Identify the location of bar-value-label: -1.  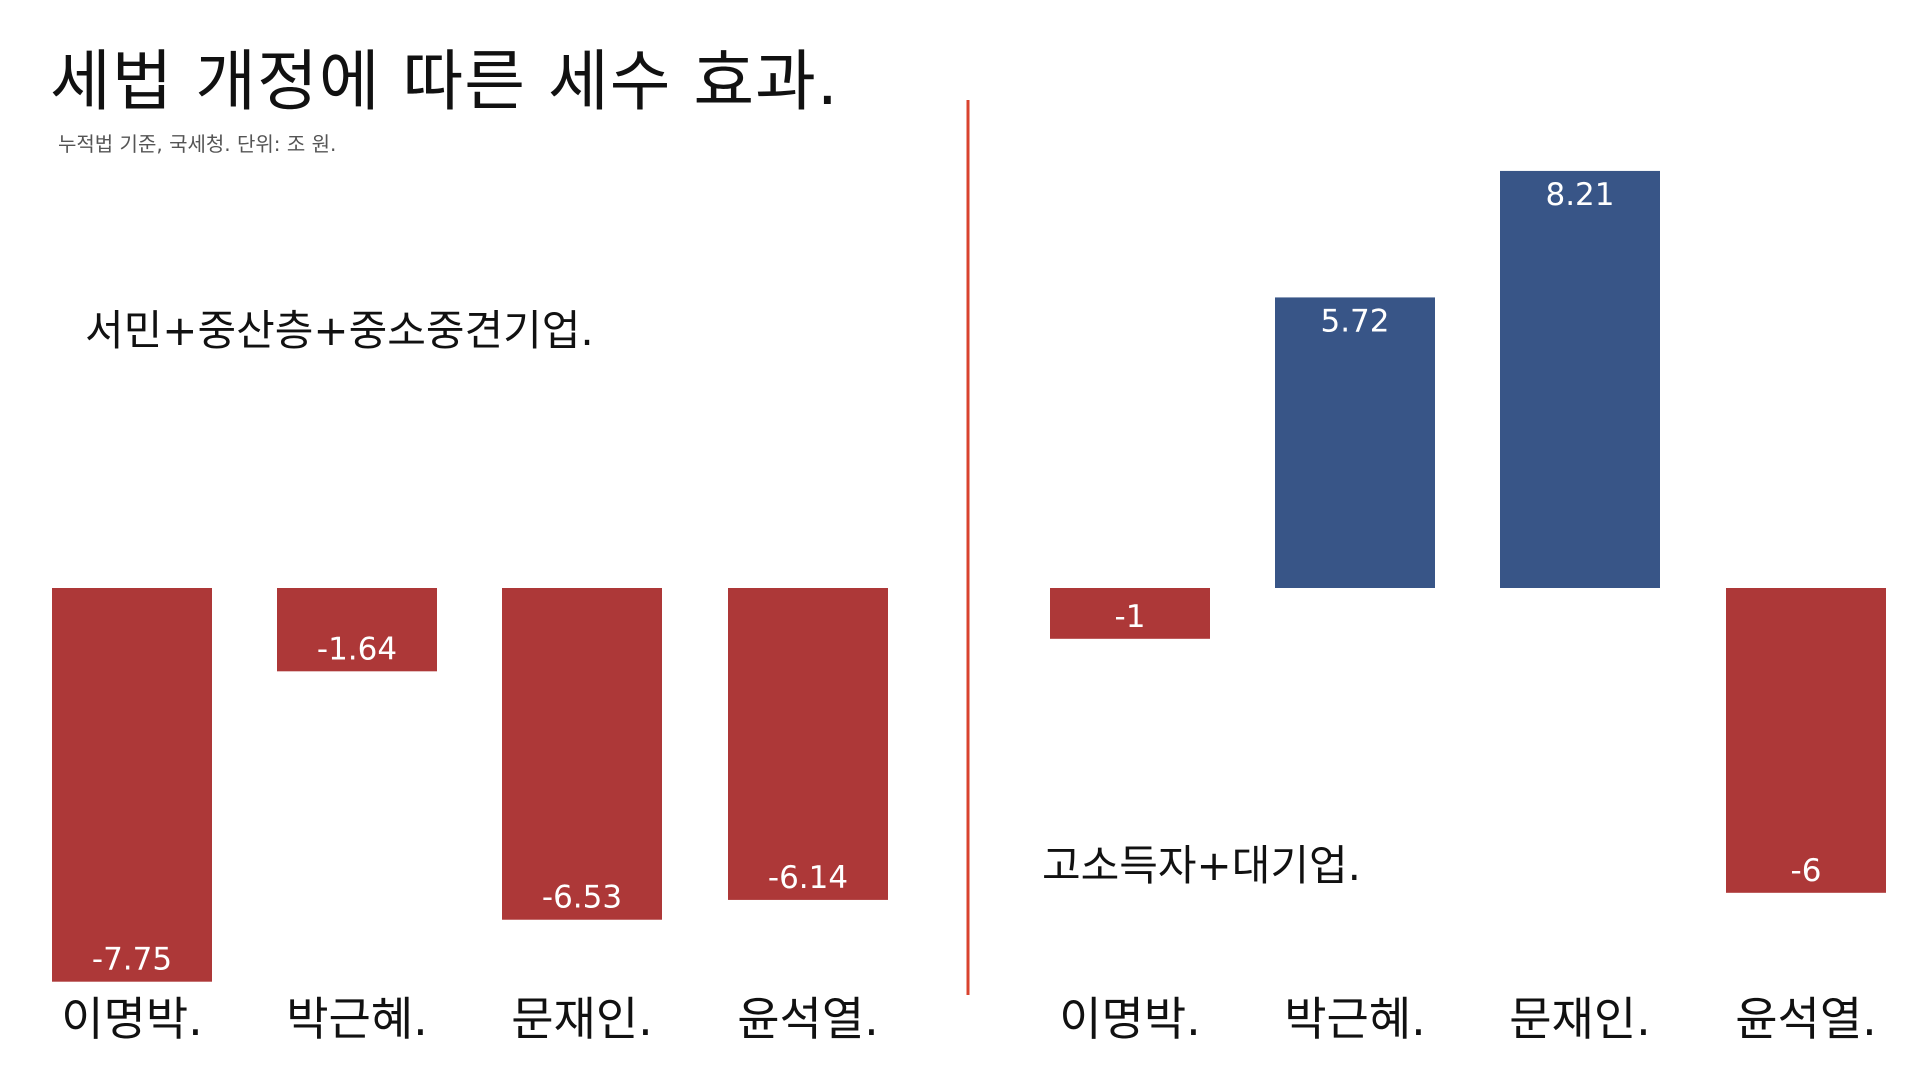
(1130, 617).